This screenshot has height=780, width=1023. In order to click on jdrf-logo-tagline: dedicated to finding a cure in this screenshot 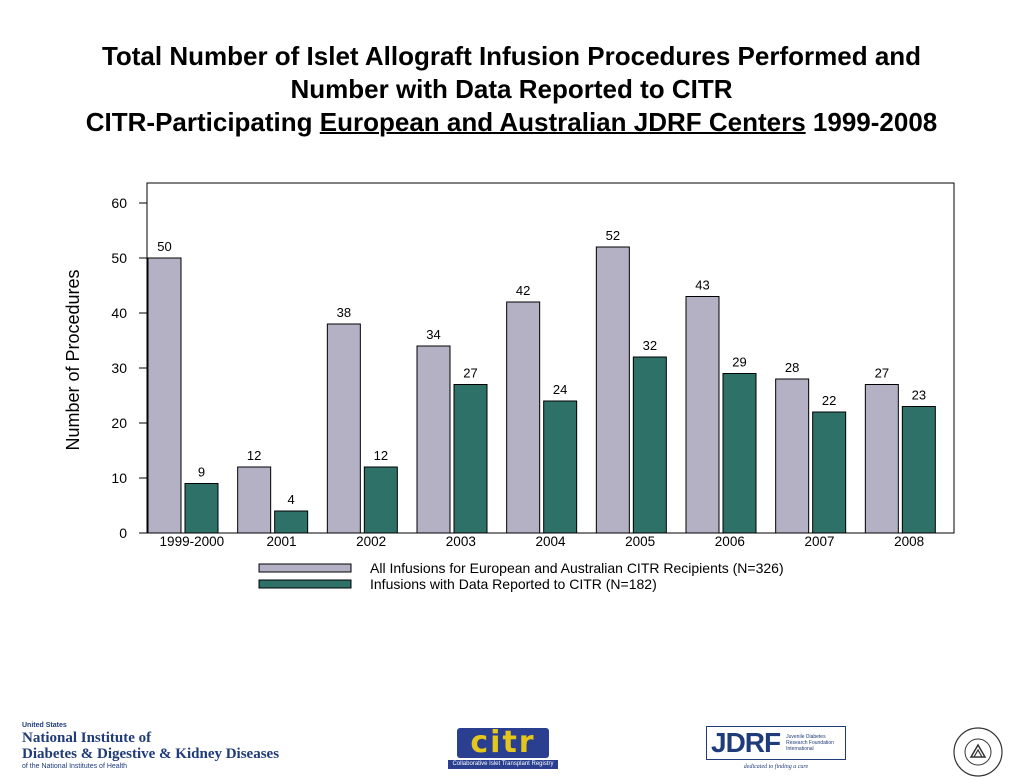, I will do `click(776, 767)`.